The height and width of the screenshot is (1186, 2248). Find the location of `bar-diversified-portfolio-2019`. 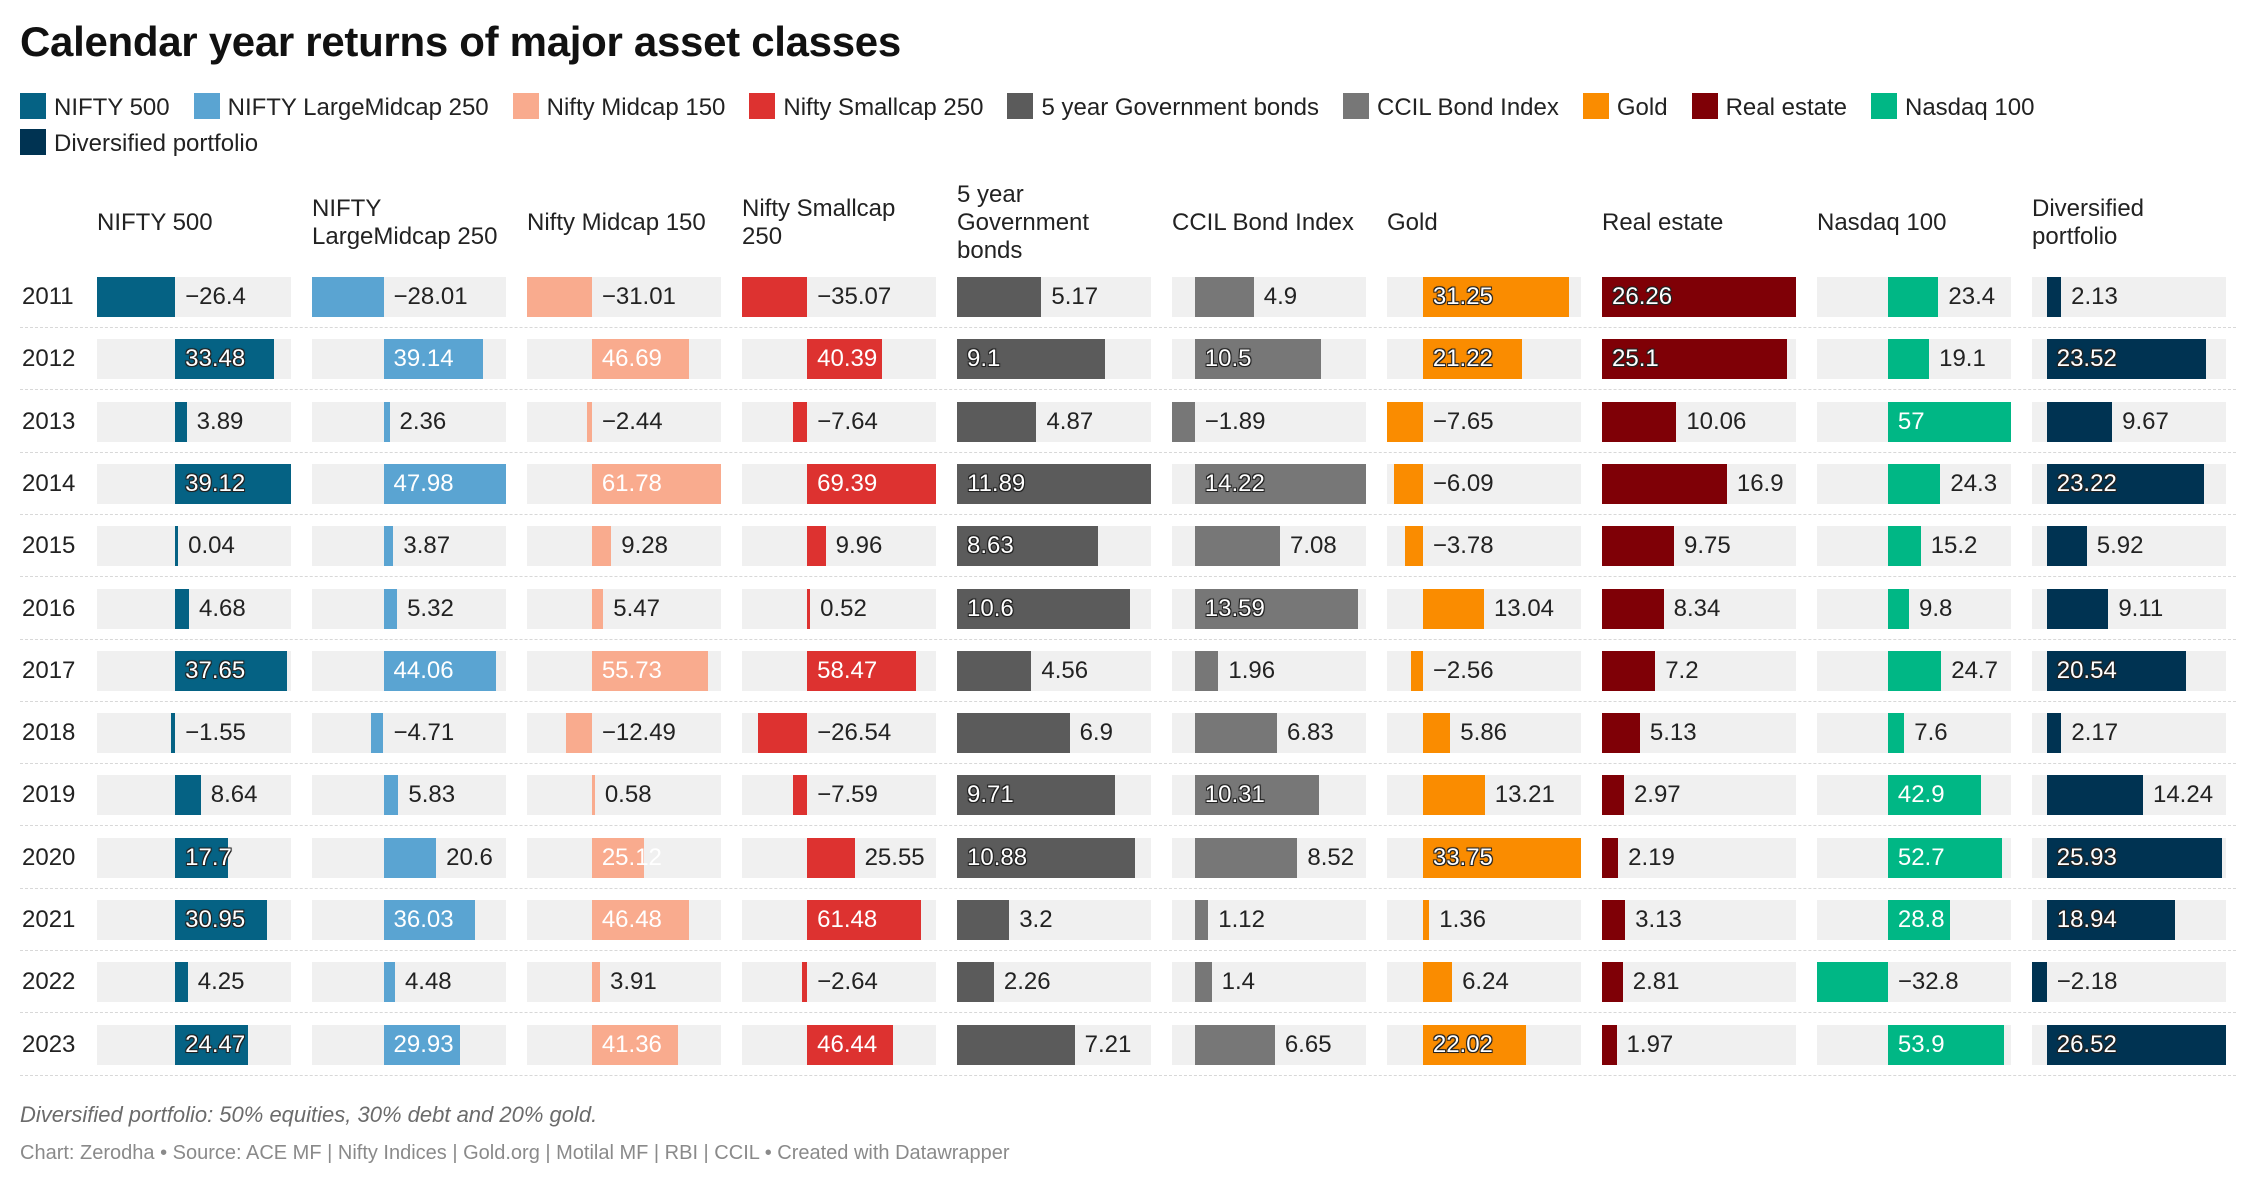

bar-diversified-portfolio-2019 is located at coordinates (2094, 795).